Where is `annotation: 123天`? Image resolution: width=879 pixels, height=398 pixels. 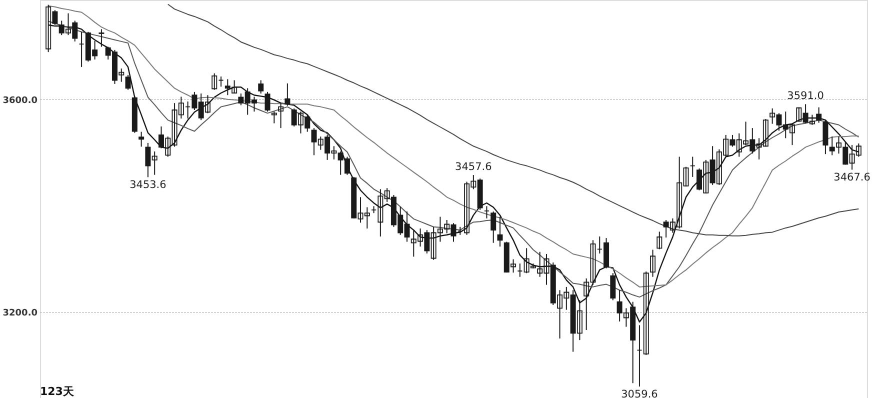
annotation: 123天 is located at coordinates (57, 391).